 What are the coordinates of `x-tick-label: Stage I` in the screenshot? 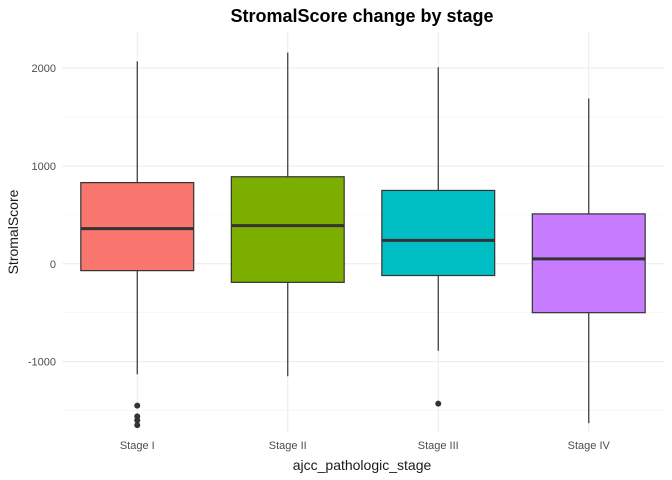 It's located at (137, 446).